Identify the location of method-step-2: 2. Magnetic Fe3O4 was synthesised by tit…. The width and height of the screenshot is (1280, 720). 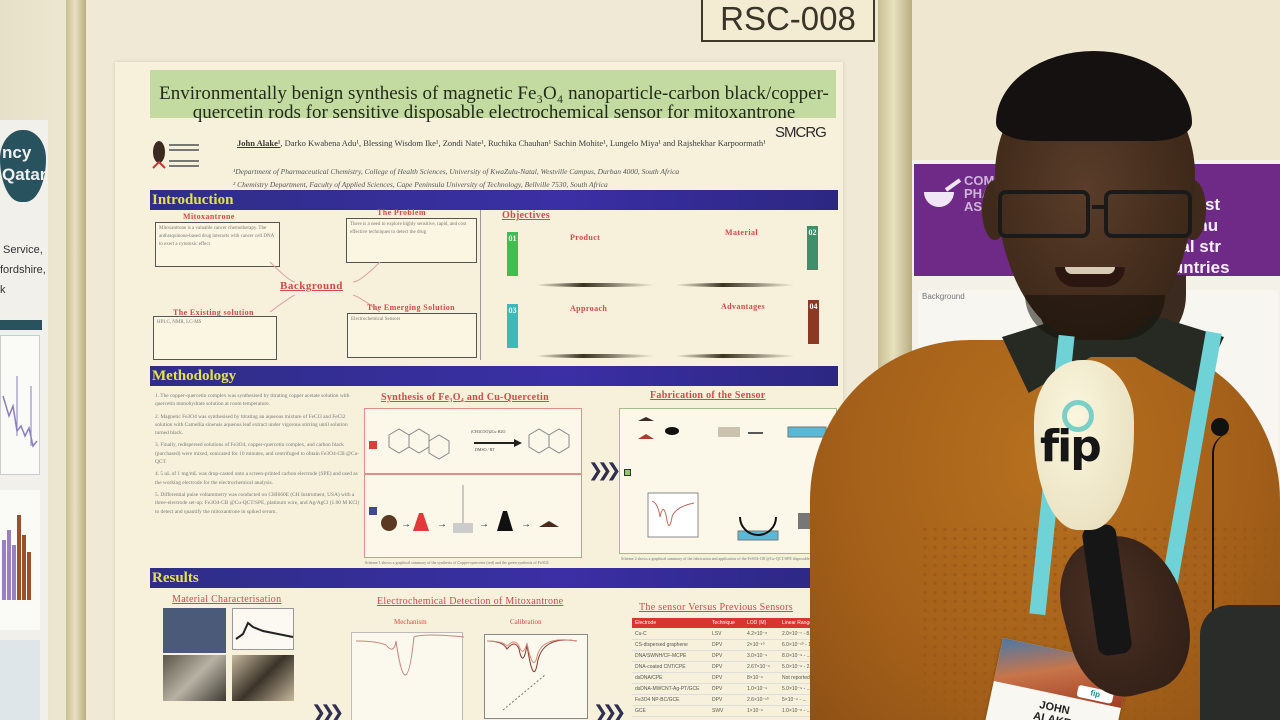
(251, 425).